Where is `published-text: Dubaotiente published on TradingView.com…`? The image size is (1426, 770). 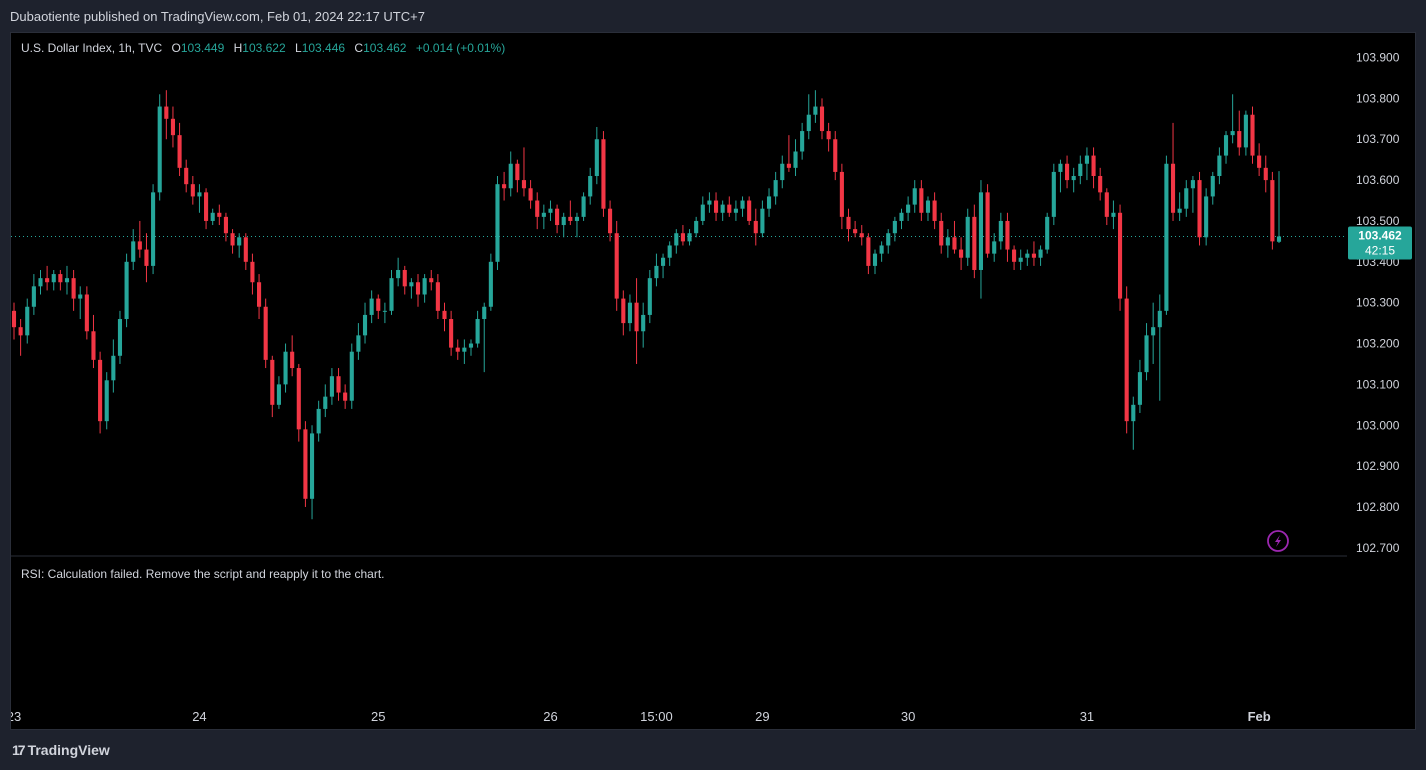
published-text: Dubaotiente published on TradingView.com… is located at coordinates (217, 16).